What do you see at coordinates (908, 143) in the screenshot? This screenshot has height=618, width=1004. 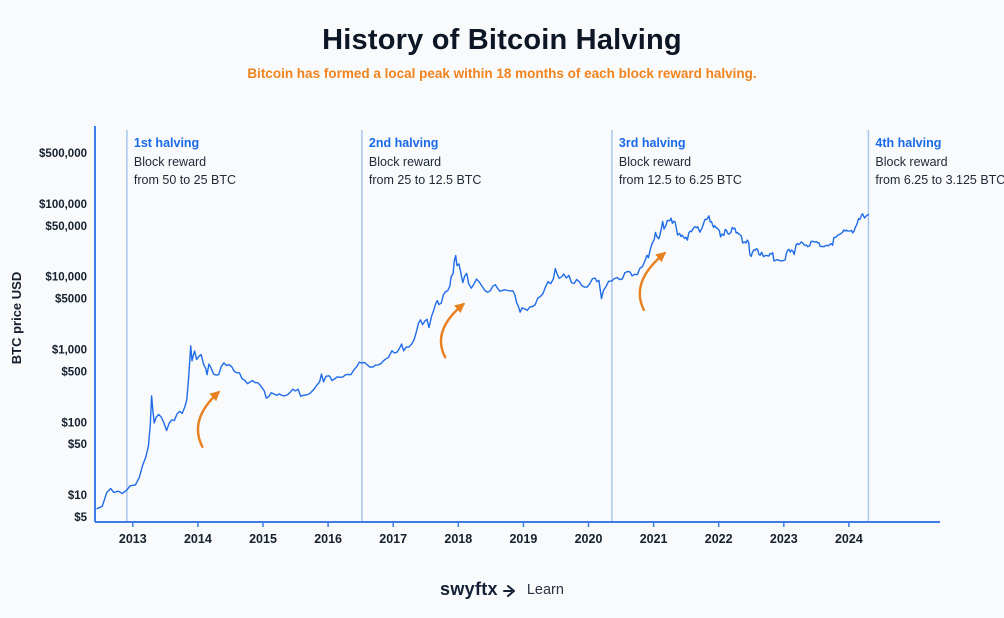 I see `halving-title: 4th halving` at bounding box center [908, 143].